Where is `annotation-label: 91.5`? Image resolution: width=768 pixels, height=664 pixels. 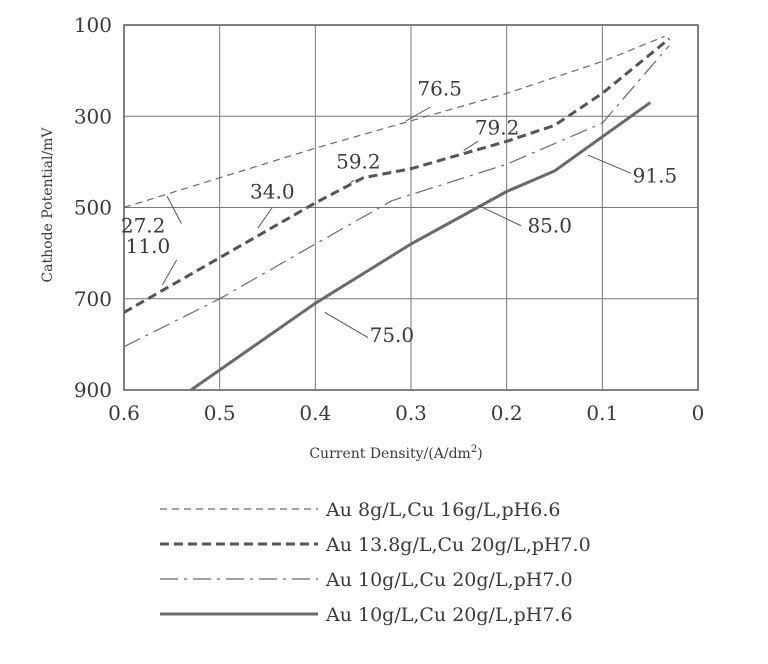 annotation-label: 91.5 is located at coordinates (655, 175).